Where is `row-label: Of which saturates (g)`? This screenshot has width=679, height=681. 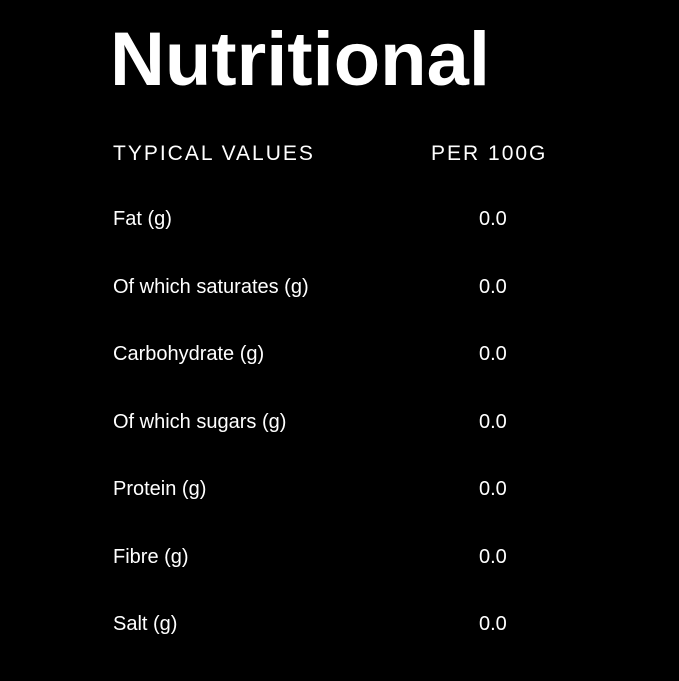
row-label: Of which saturates (g) is located at coordinates (211, 286).